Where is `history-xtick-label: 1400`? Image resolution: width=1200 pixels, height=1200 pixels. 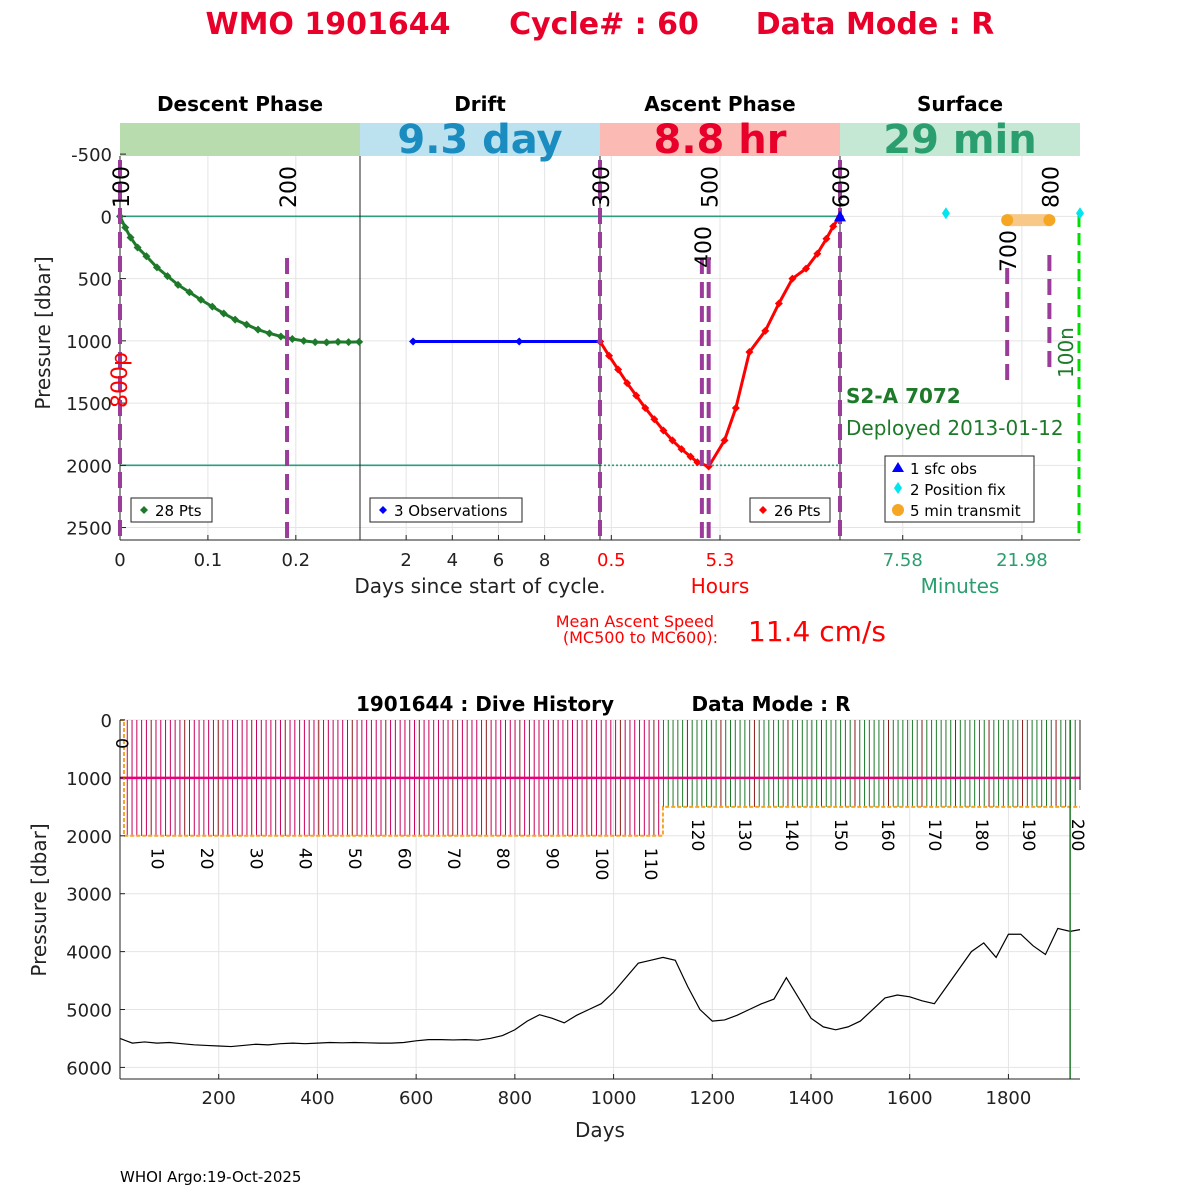 history-xtick-label: 1400 is located at coordinates (811, 1098).